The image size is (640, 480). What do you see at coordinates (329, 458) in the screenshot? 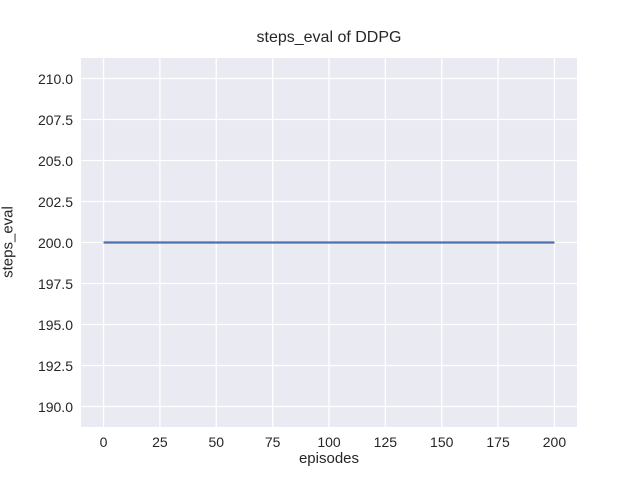
I see `x-axis-label: episodes` at bounding box center [329, 458].